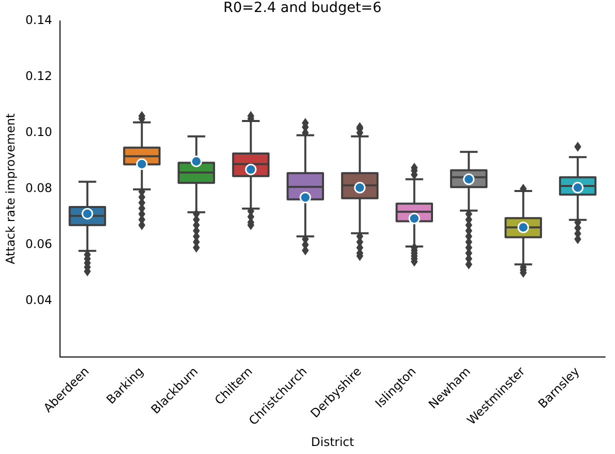 The height and width of the screenshot is (454, 615). I want to click on y-tick-label: 0.12, so click(38, 75).